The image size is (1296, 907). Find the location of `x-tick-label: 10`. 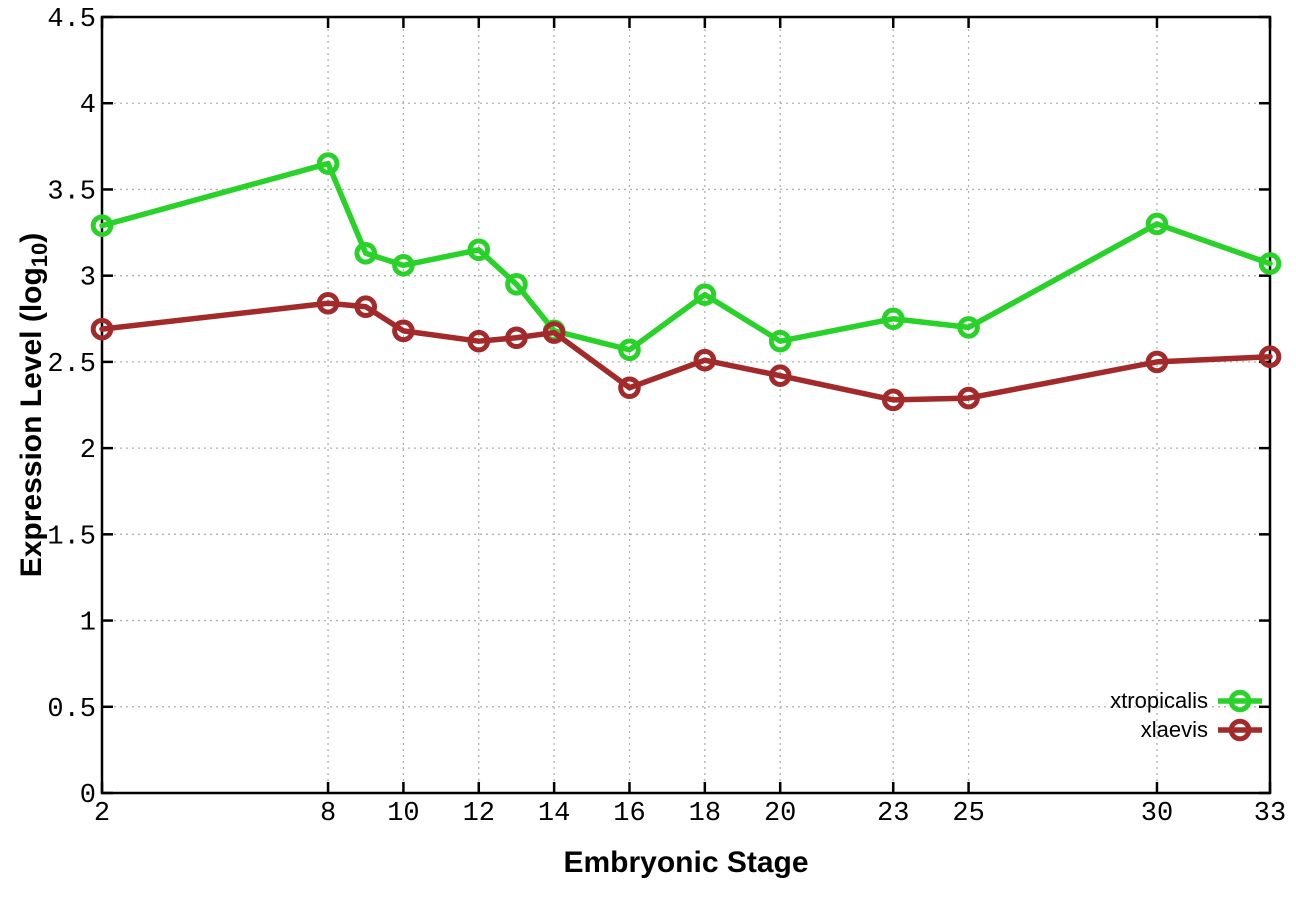

x-tick-label: 10 is located at coordinates (403, 814).